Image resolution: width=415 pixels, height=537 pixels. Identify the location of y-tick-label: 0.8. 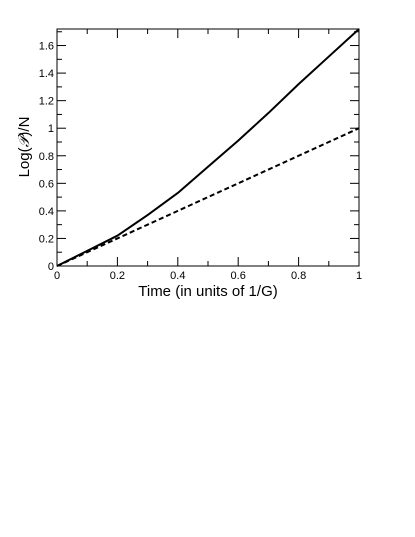
(46, 157).